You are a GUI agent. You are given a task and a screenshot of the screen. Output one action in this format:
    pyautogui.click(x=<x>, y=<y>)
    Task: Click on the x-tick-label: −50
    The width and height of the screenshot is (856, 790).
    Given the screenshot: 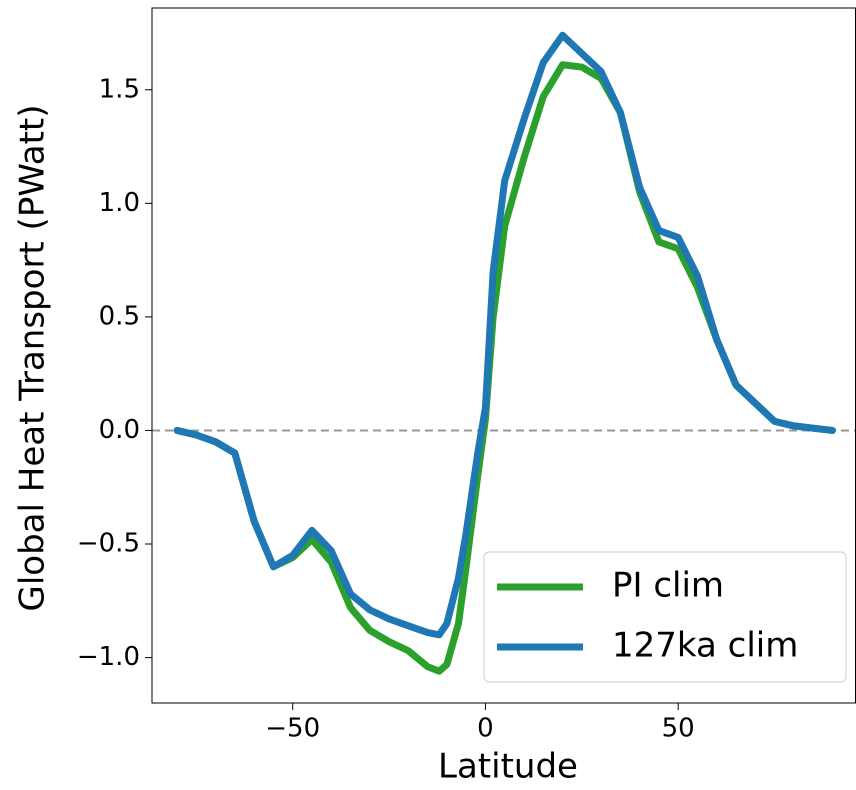 What is the action you would take?
    pyautogui.click(x=292, y=729)
    